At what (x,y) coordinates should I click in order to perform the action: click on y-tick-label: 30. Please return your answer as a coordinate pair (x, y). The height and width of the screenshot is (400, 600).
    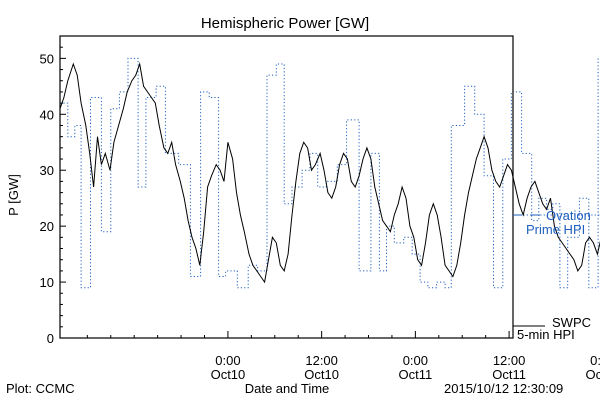
    Looking at the image, I should click on (47, 170).